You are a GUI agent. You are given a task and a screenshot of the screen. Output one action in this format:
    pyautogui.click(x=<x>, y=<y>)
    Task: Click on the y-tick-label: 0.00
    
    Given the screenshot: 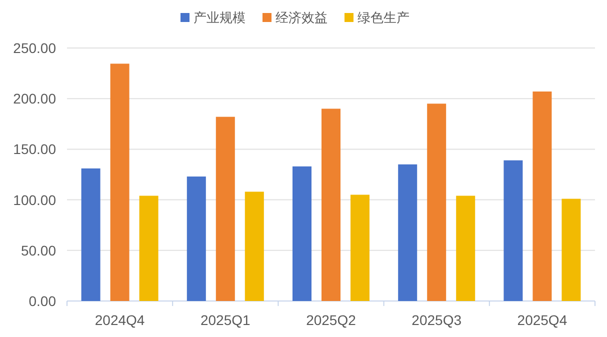 What is the action you would take?
    pyautogui.click(x=42, y=301)
    